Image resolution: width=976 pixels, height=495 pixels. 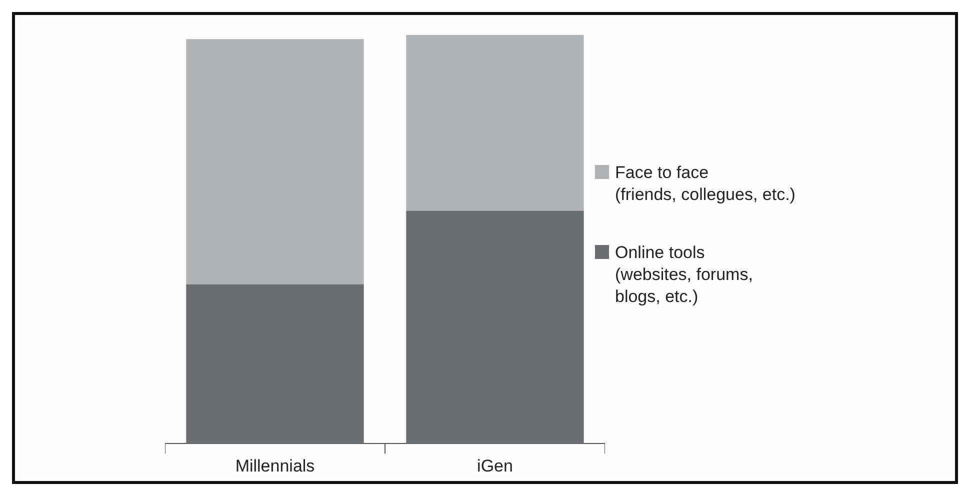 What do you see at coordinates (275, 466) in the screenshot?
I see `x-tick-label: Millennials` at bounding box center [275, 466].